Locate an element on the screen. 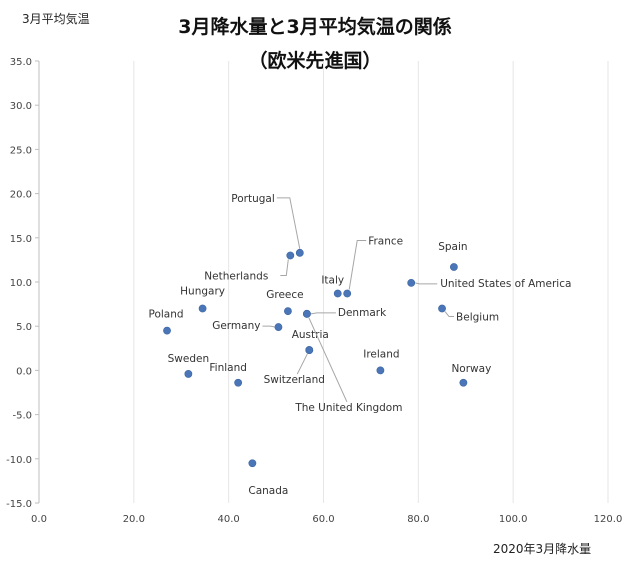 This screenshot has height=570, width=630. data-point-portugal is located at coordinates (299, 252).